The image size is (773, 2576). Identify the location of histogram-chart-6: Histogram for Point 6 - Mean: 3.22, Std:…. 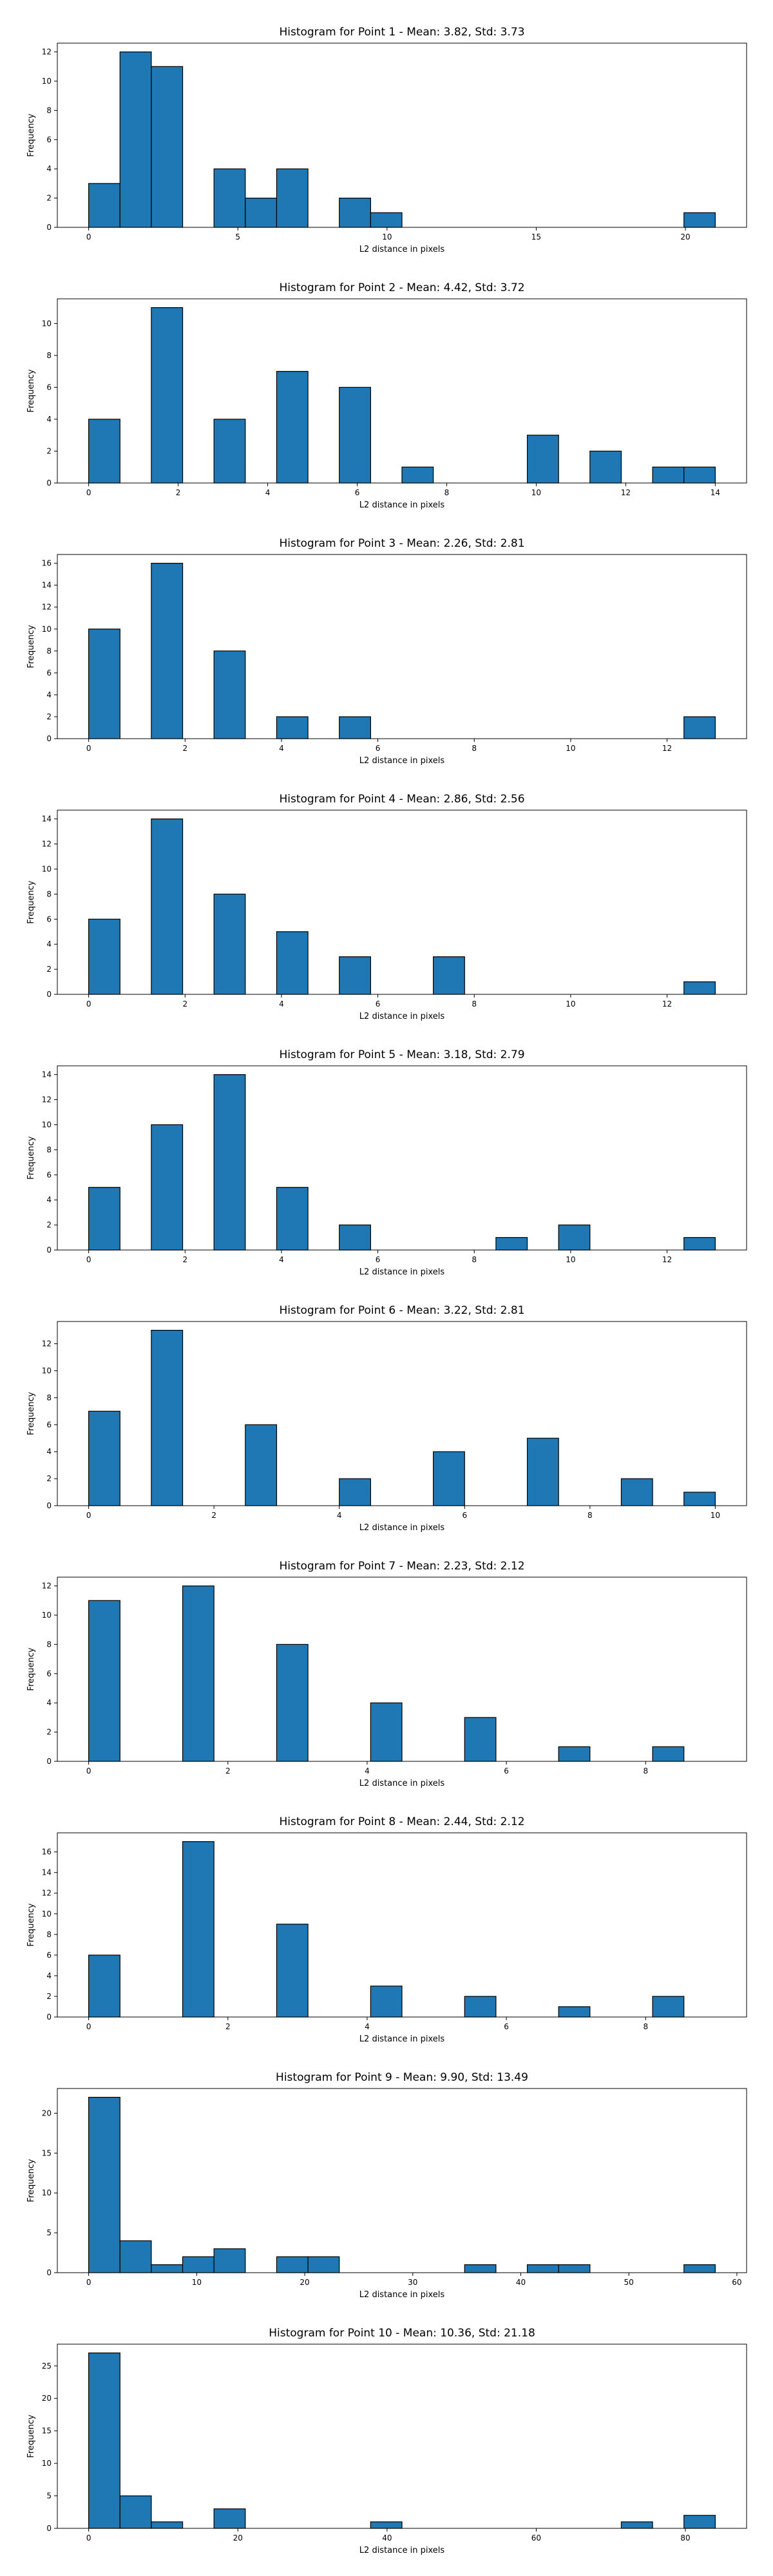
(386, 1418).